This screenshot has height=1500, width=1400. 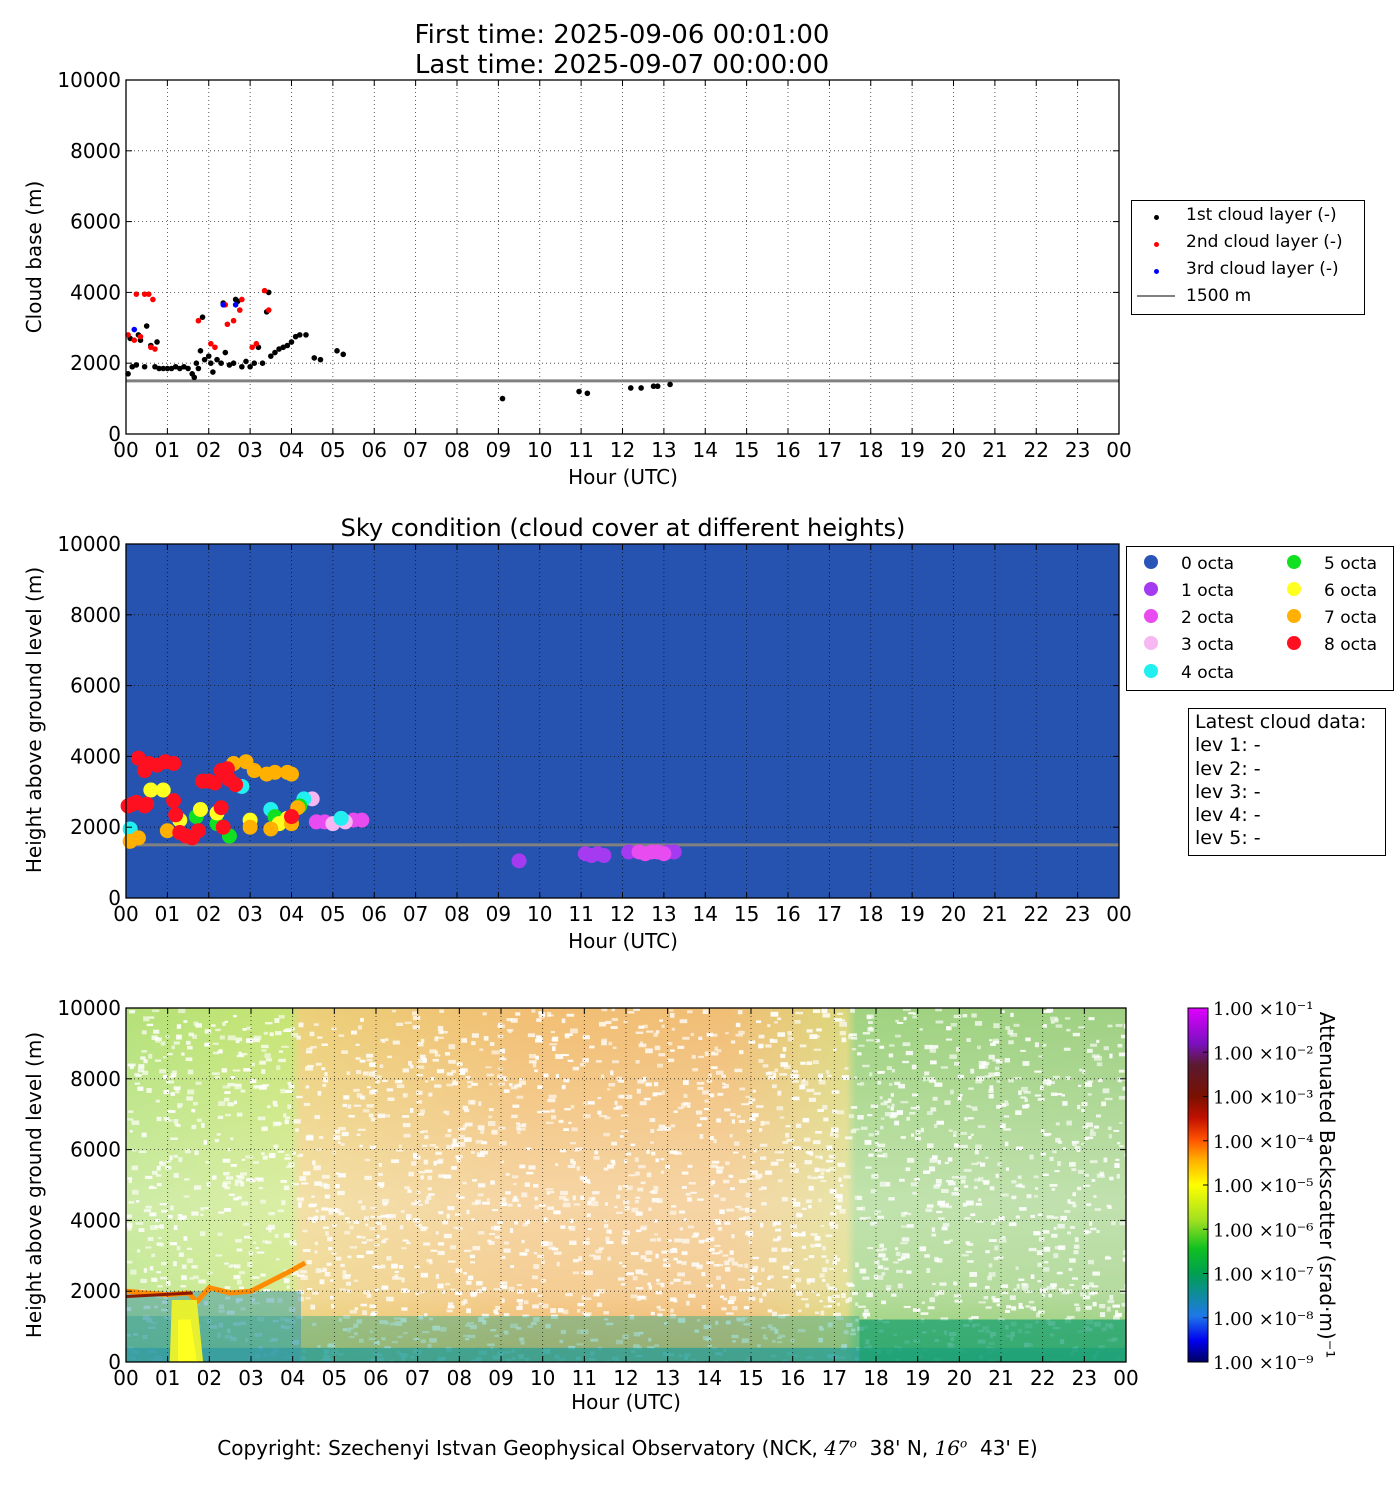 I want to click on sky-condition-ylabel: Height above ground level (m), so click(x=34, y=720).